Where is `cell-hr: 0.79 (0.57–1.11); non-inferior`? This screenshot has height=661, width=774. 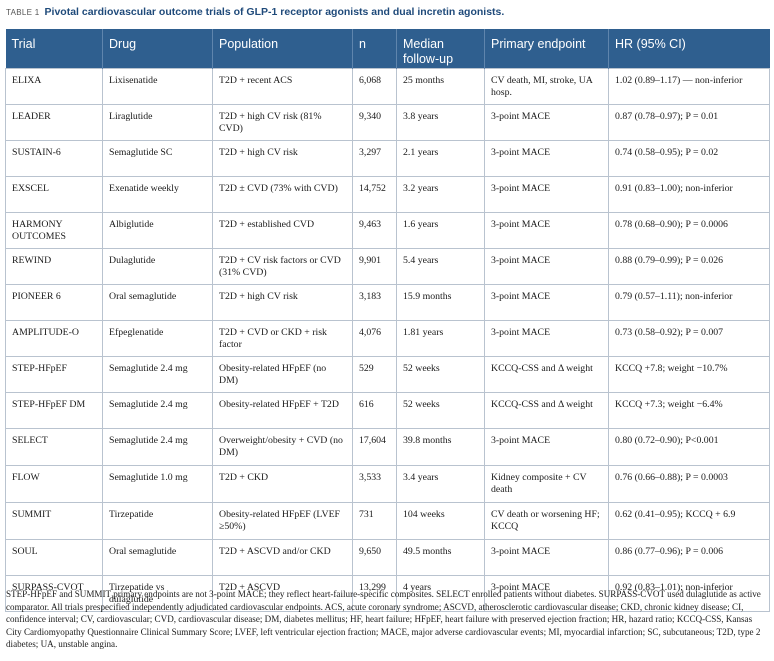
cell-hr: 0.79 (0.57–1.11); non-inferior is located at coordinates (689, 302).